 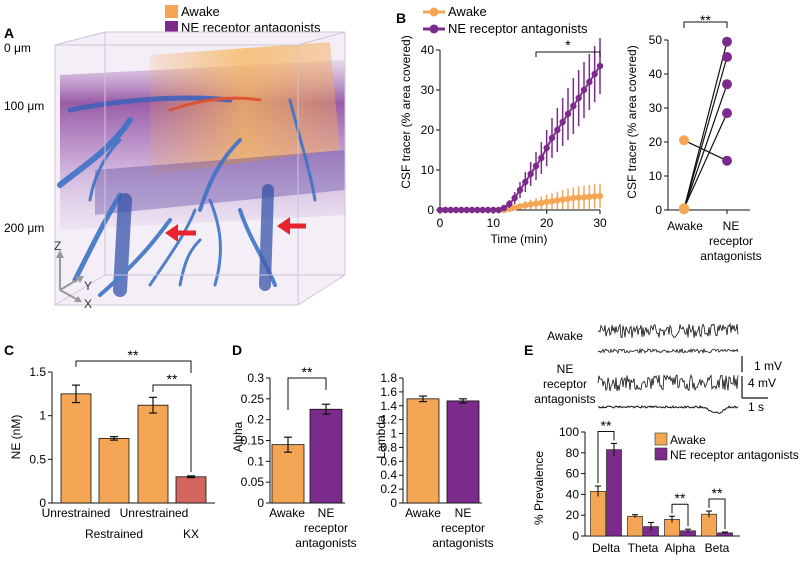 I want to click on depth-label-200: 200 μm, so click(x=24, y=228).